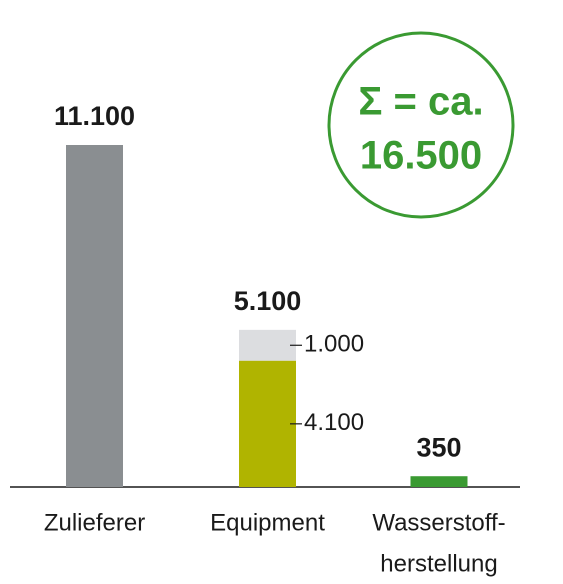 The height and width of the screenshot is (584, 563). Describe the element at coordinates (438, 563) in the screenshot. I see `category-label: herstellung` at that location.